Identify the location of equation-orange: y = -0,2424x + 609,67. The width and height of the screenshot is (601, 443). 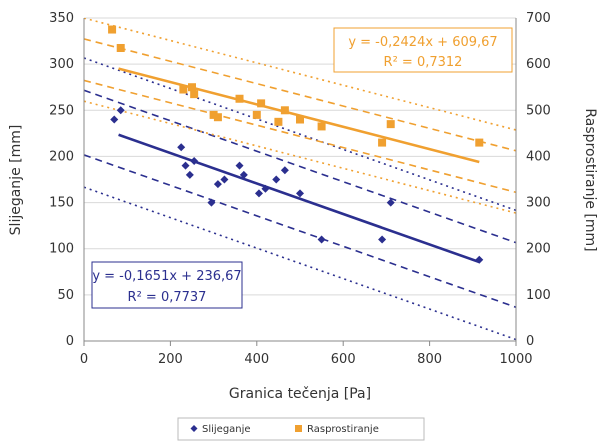
(422, 42).